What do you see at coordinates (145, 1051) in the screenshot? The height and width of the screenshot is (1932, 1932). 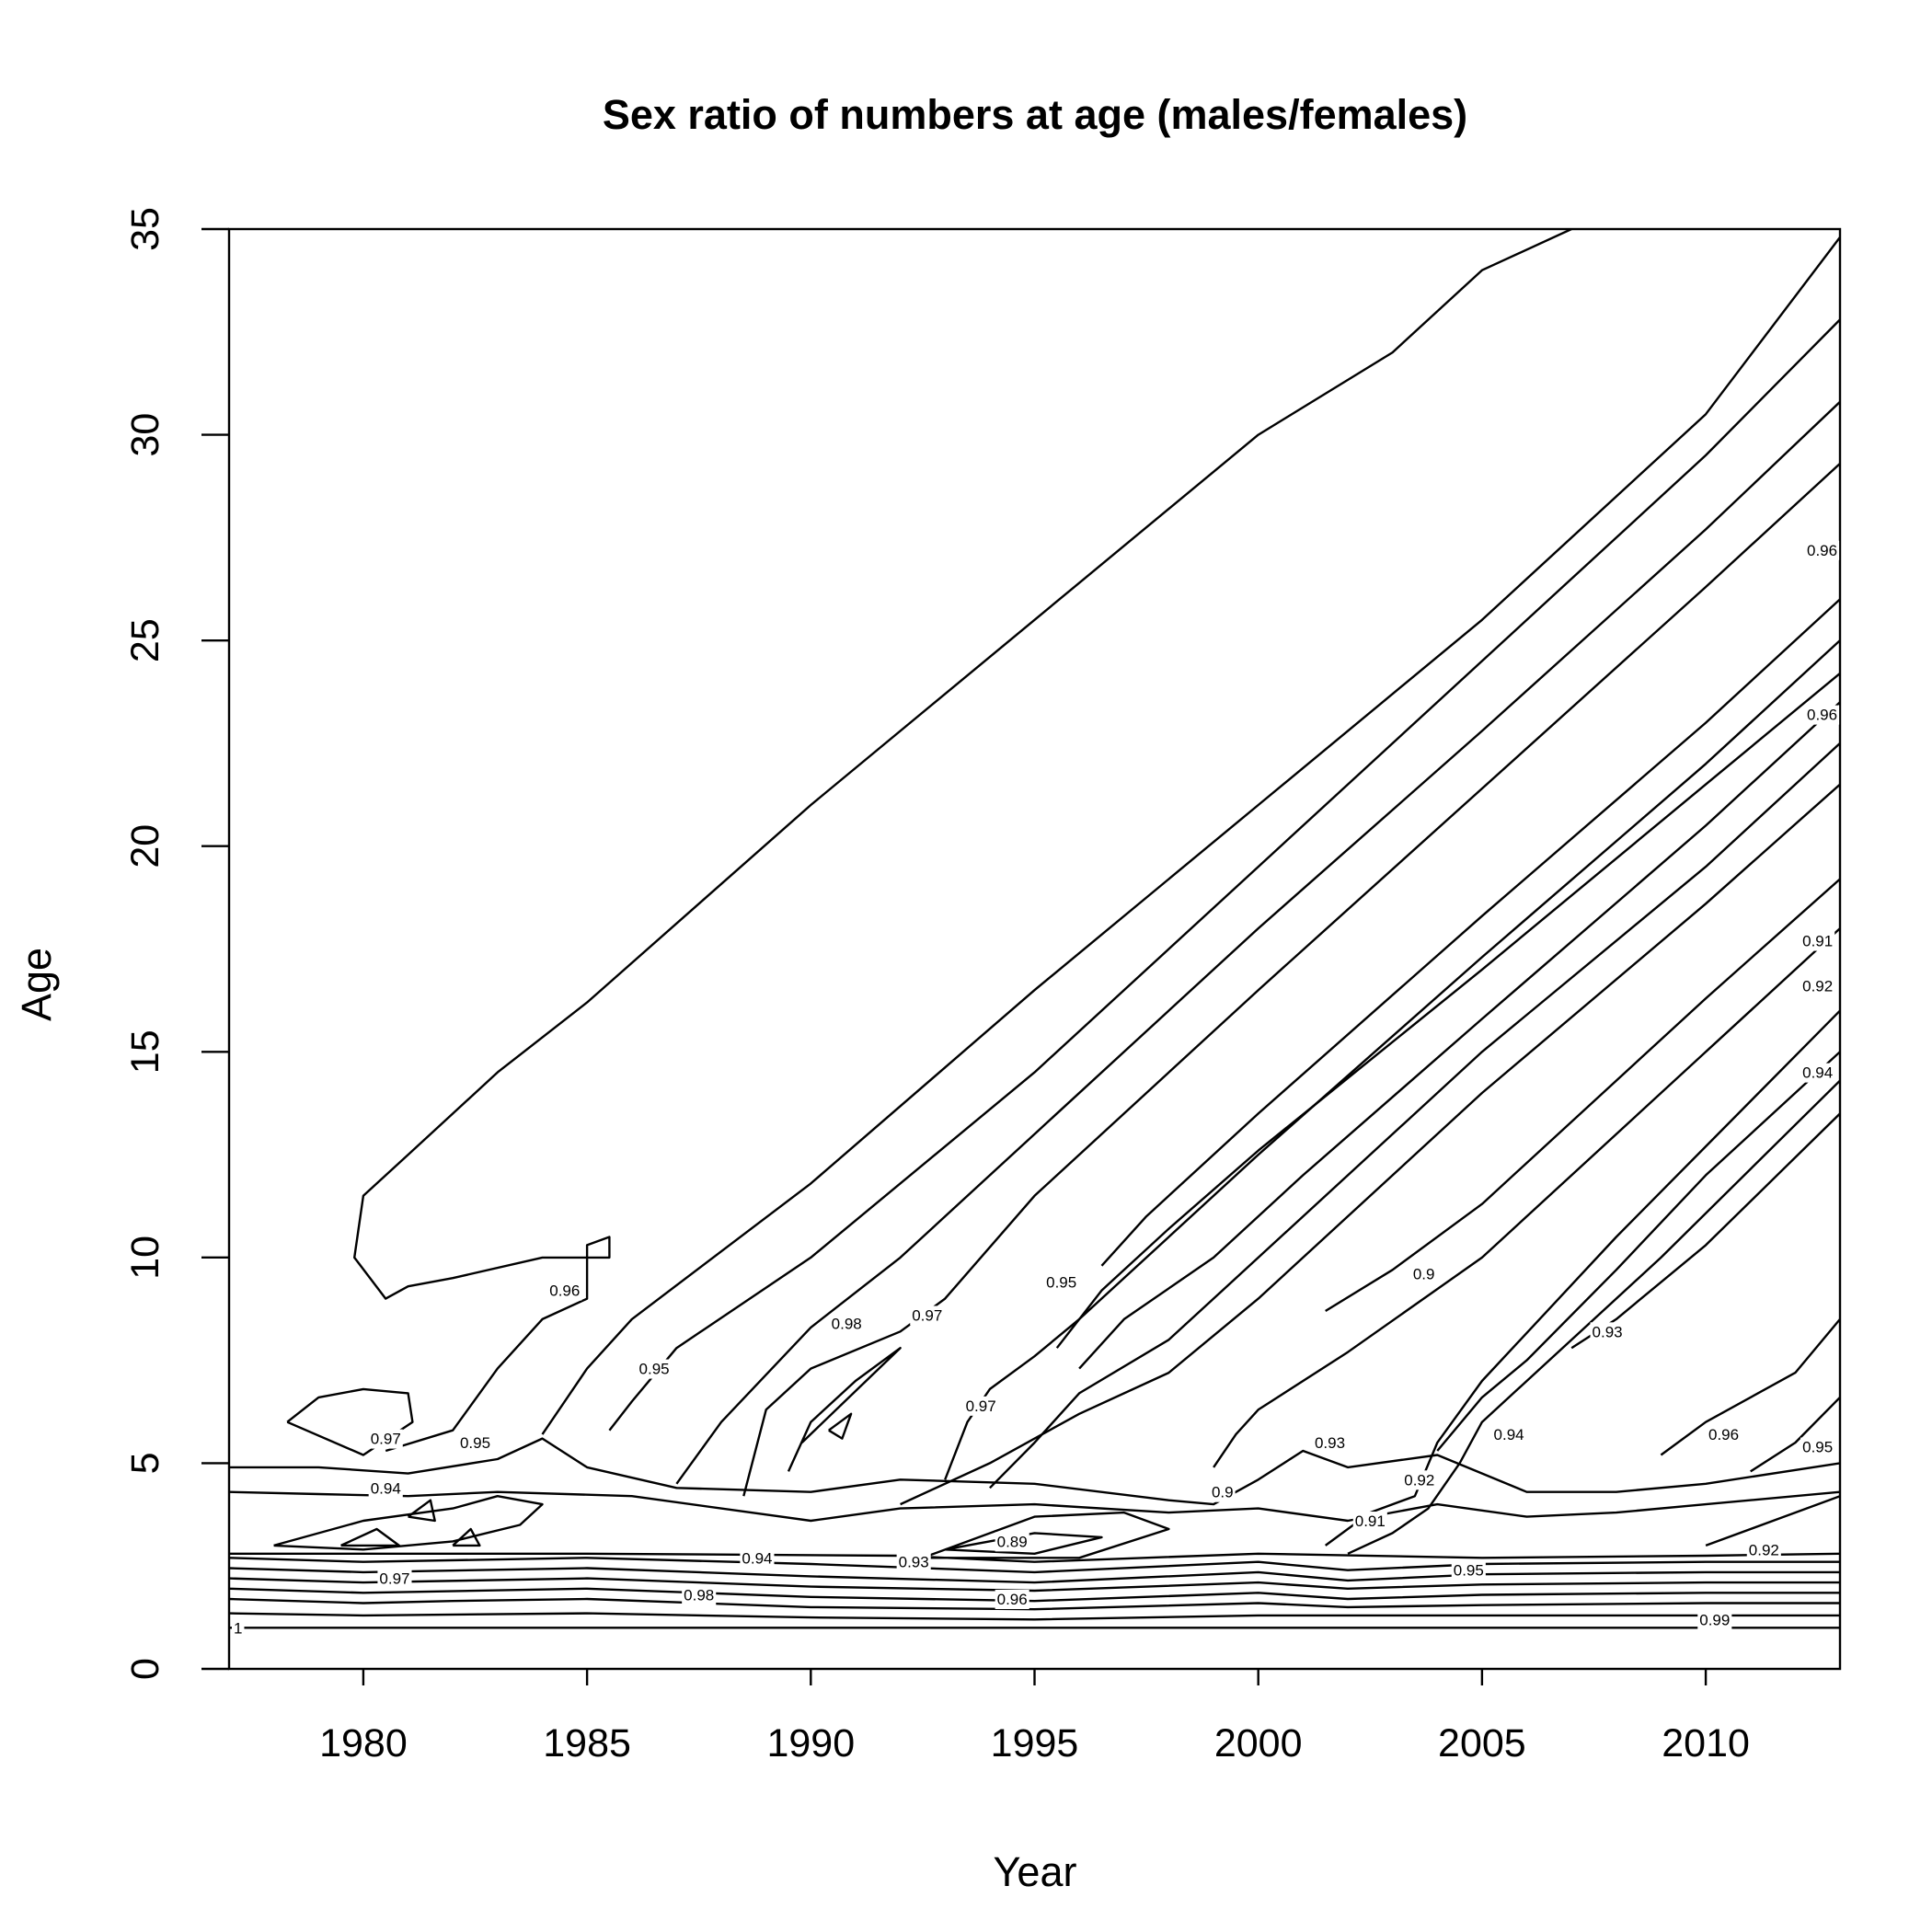 I see `y-tick-label: 15` at bounding box center [145, 1051].